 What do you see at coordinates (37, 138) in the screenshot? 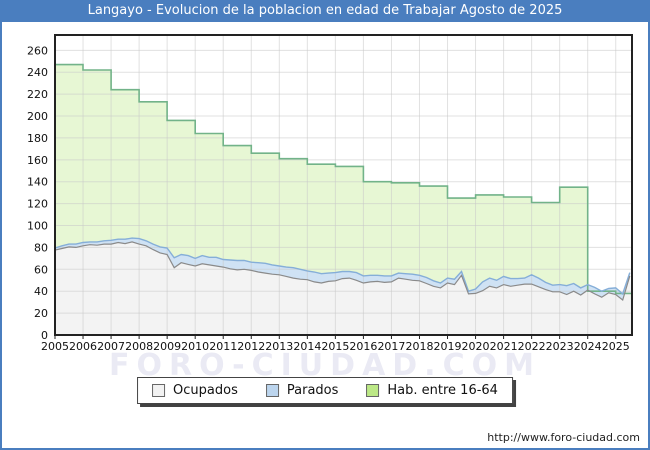
I see `svg-text: 180` at bounding box center [37, 138].